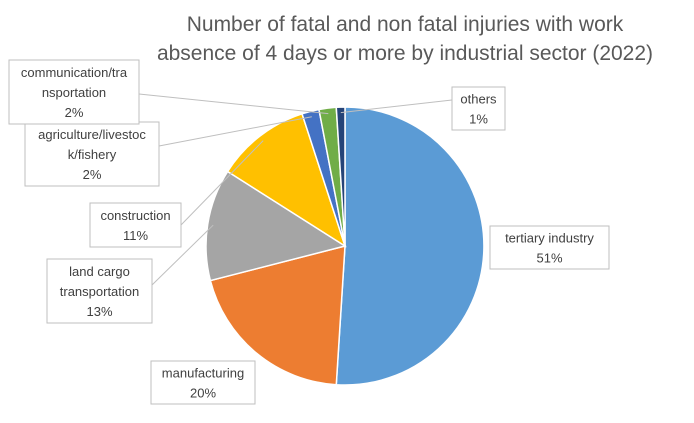 The width and height of the screenshot is (694, 423). What do you see at coordinates (203, 393) in the screenshot?
I see `data-label-value: 20%` at bounding box center [203, 393].